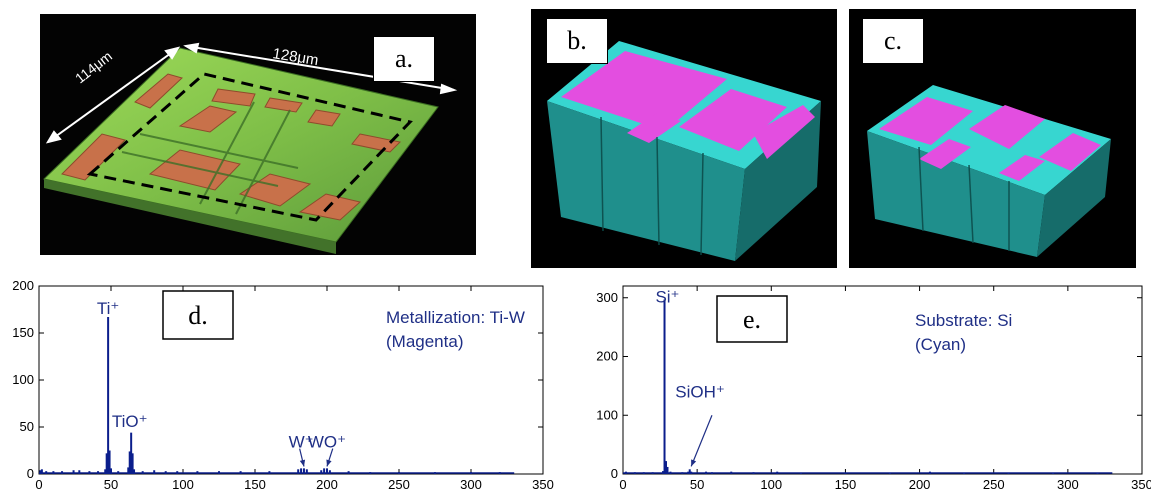  I want to click on chart-d-xtick-label: 150, so click(255, 484).